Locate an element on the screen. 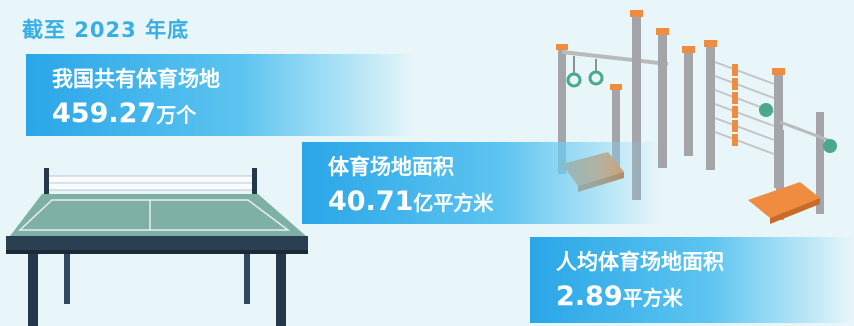  stat-unit-venues: 万个 is located at coordinates (176, 115).